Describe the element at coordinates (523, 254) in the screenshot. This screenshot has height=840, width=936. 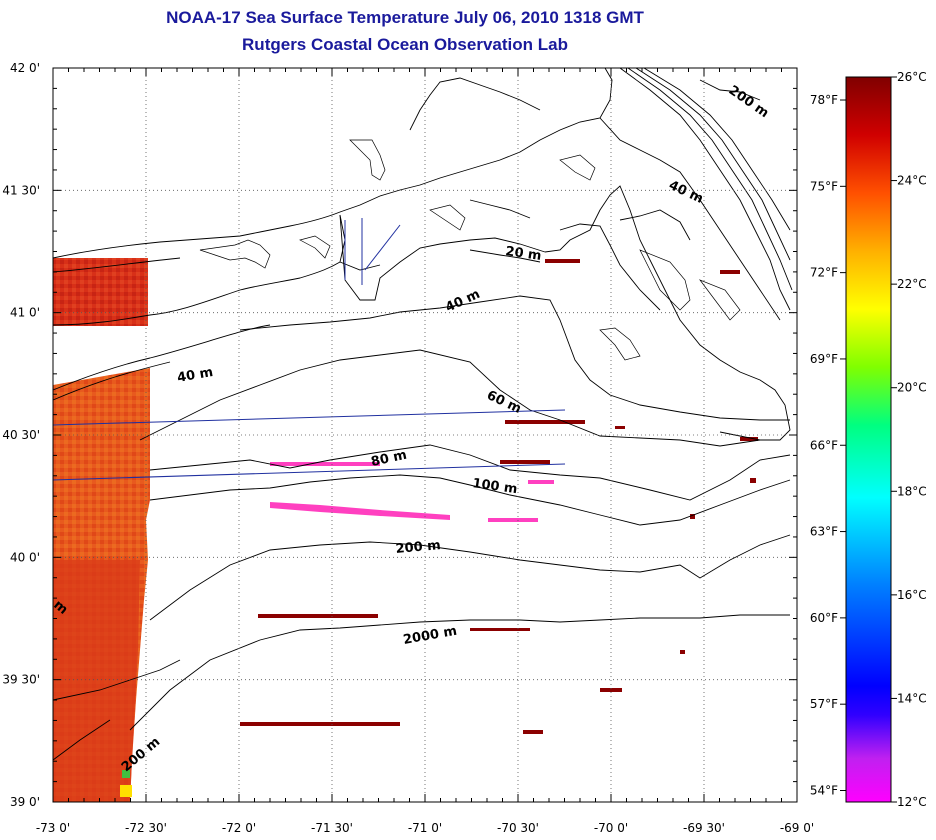
I see `contour-label-20m: 20 m` at that location.